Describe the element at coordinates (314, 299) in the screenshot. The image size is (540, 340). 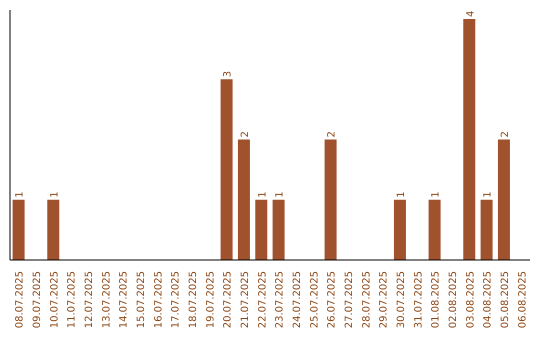
I see `x-tick-label: 25.07.2025` at that location.